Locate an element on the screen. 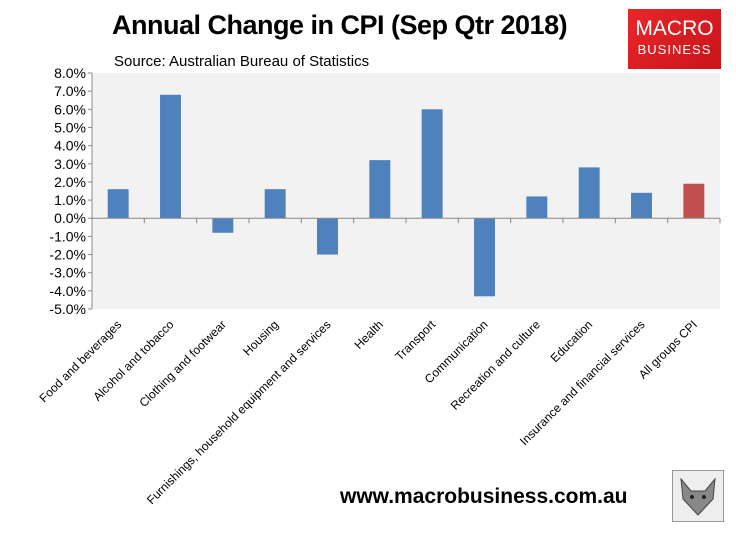  y-tick-label: 7.0% is located at coordinates (70, 91).